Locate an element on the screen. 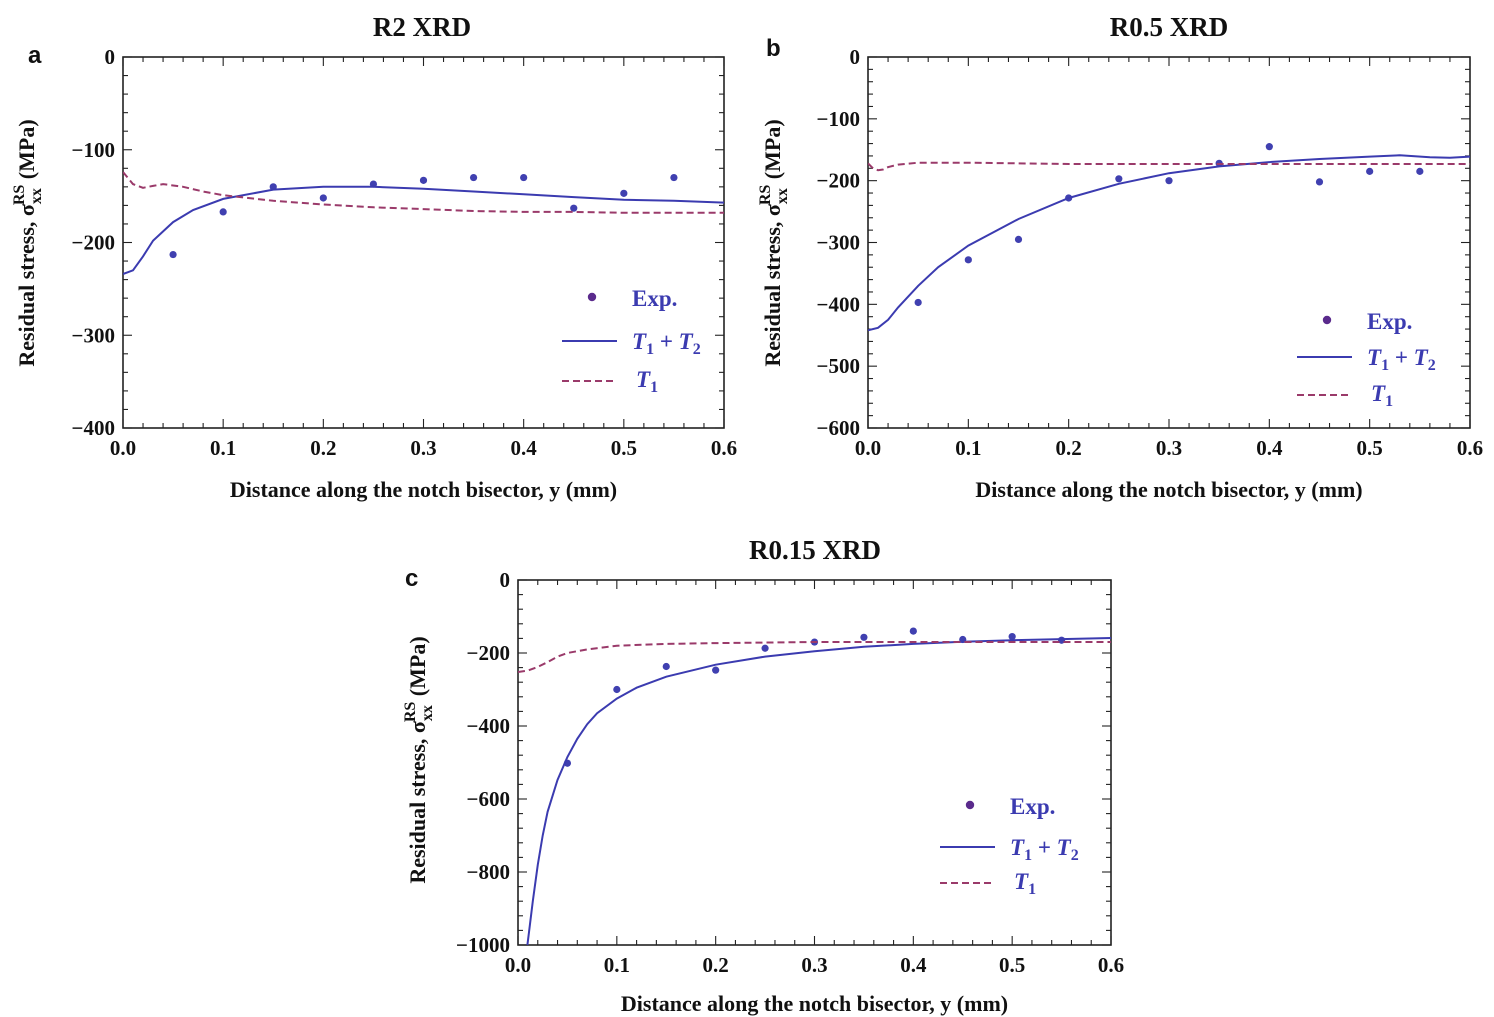  chart-title: R2 XRD is located at coordinates (422, 27).